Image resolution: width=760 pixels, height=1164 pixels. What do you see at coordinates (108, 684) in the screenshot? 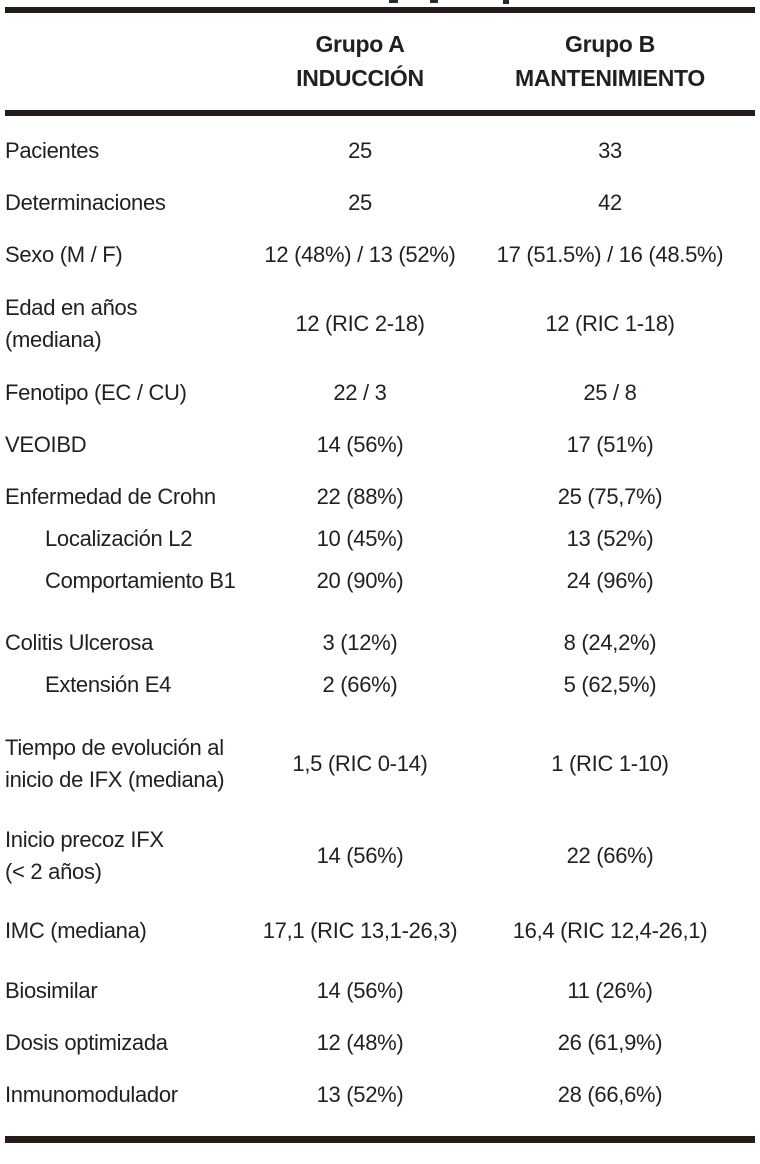
I see `row-label: Extensión E4` at bounding box center [108, 684].